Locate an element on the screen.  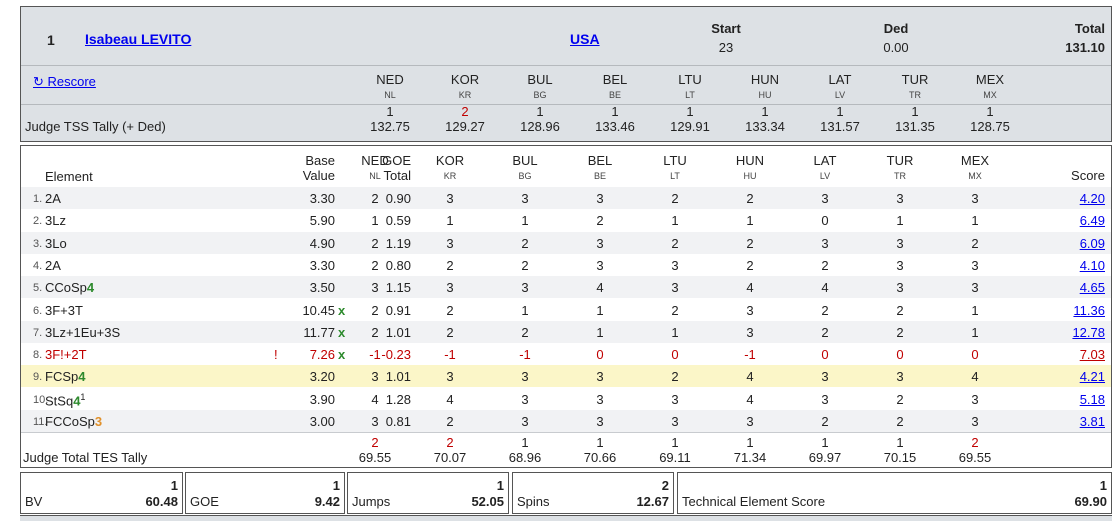
element-code: FCCoSp is located at coordinates (70, 421).